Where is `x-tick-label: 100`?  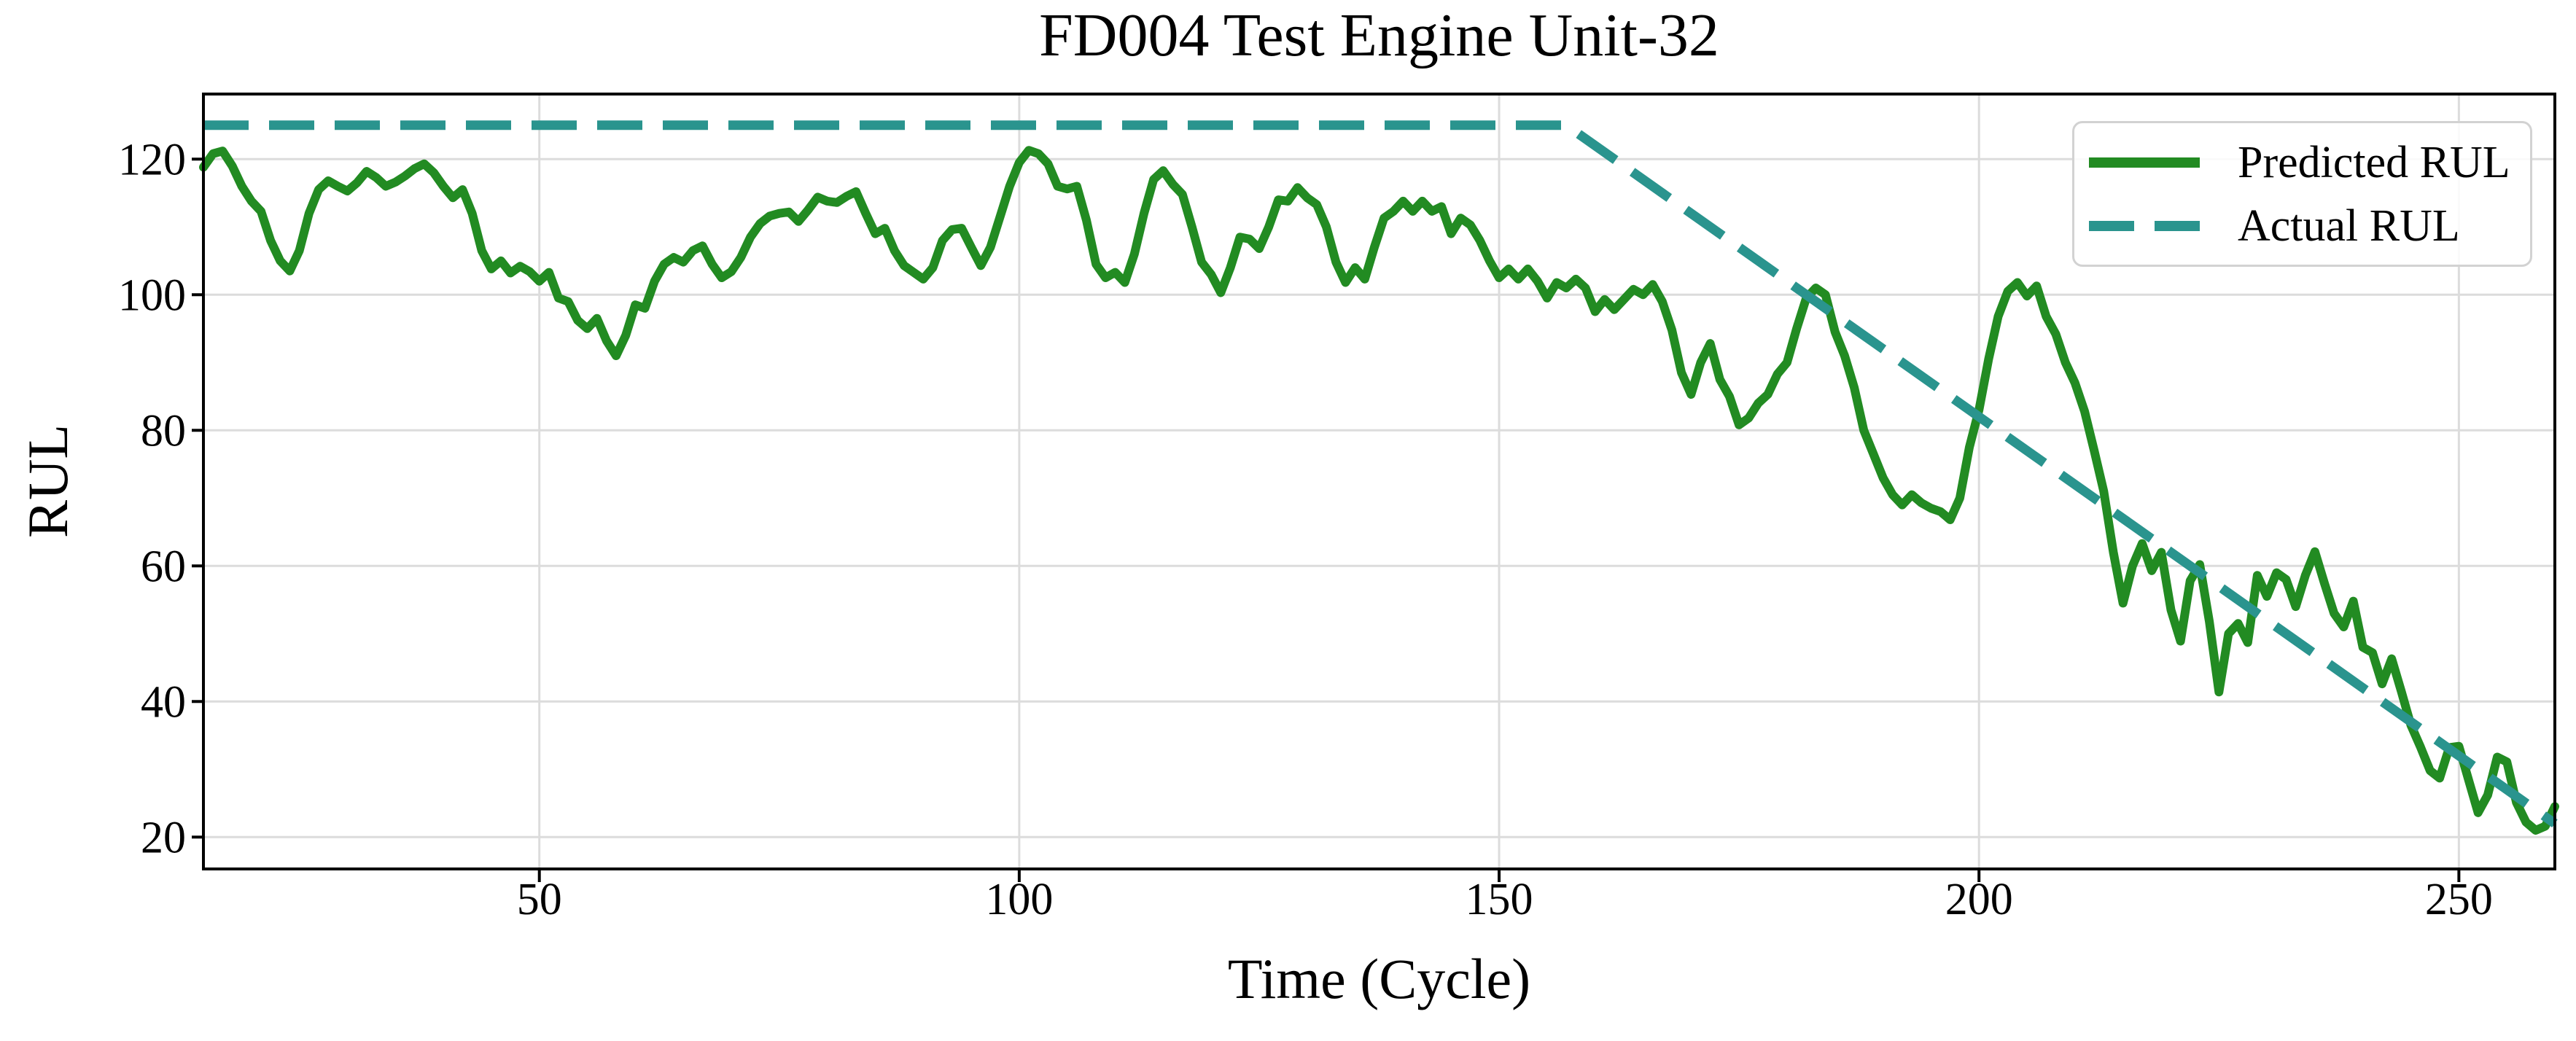 x-tick-label: 100 is located at coordinates (1019, 899).